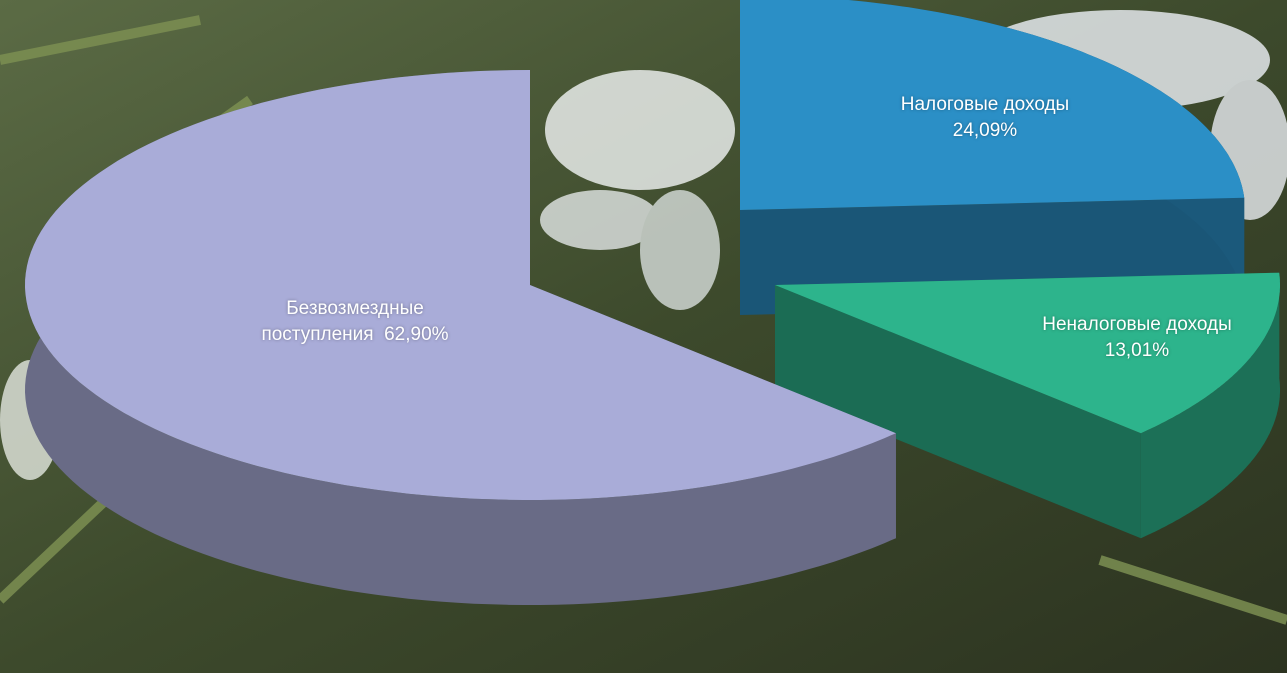 The height and width of the screenshot is (673, 1287). I want to click on category-label: Налоговые доходы, so click(985, 104).